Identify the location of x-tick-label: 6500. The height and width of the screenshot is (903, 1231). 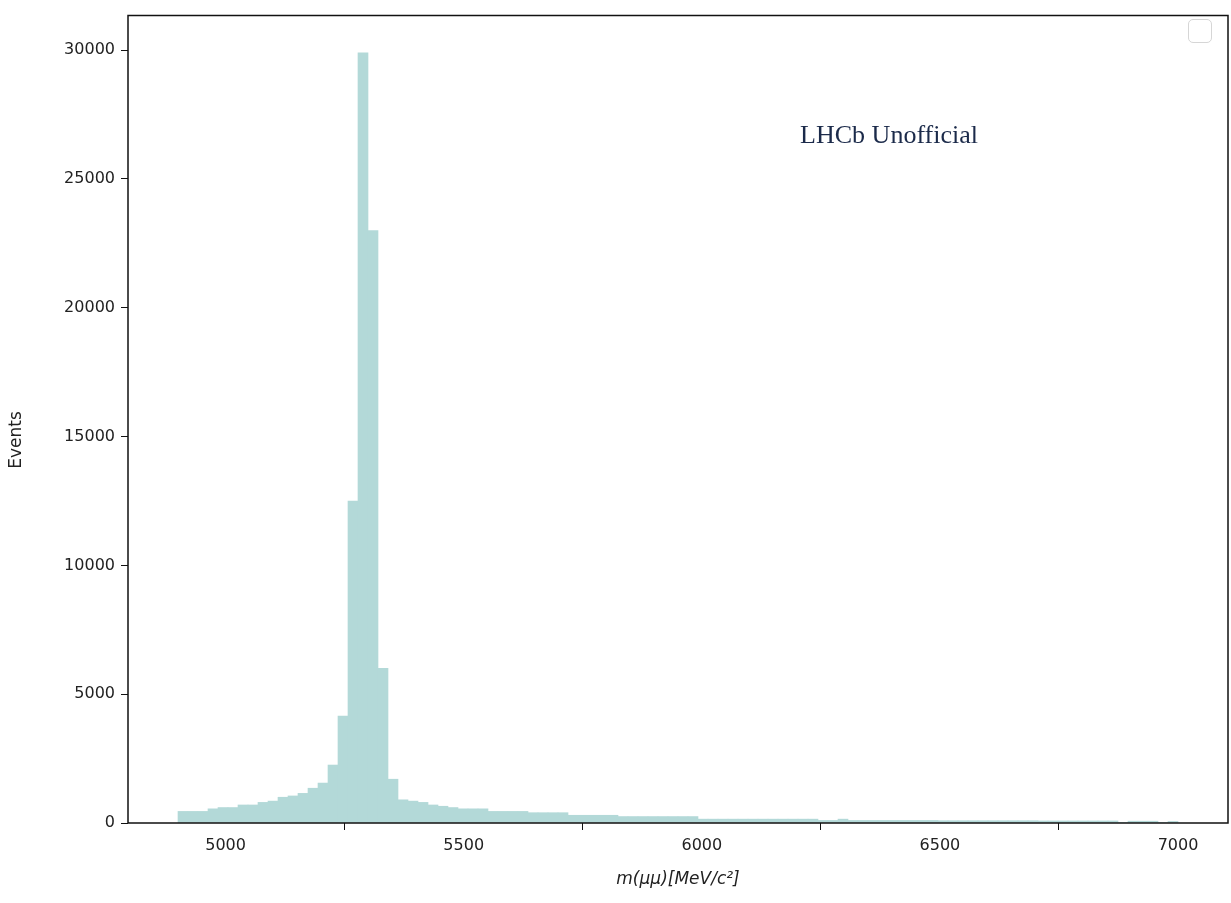
(940, 844).